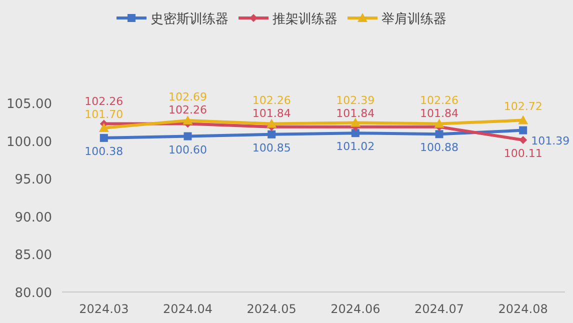 This screenshot has height=323, width=573. I want to click on legend-label: 推架训练器, so click(305, 19).